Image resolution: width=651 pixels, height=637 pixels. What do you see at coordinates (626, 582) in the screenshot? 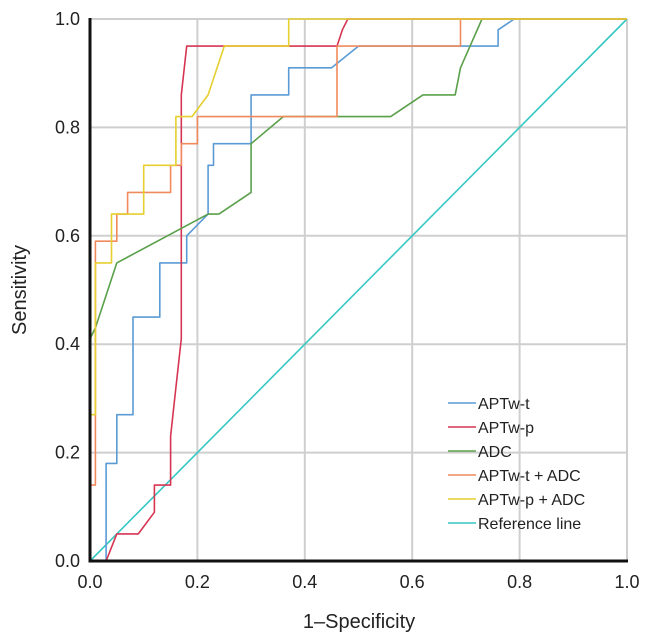
I see `x-tick-label: 1.0` at bounding box center [626, 582].